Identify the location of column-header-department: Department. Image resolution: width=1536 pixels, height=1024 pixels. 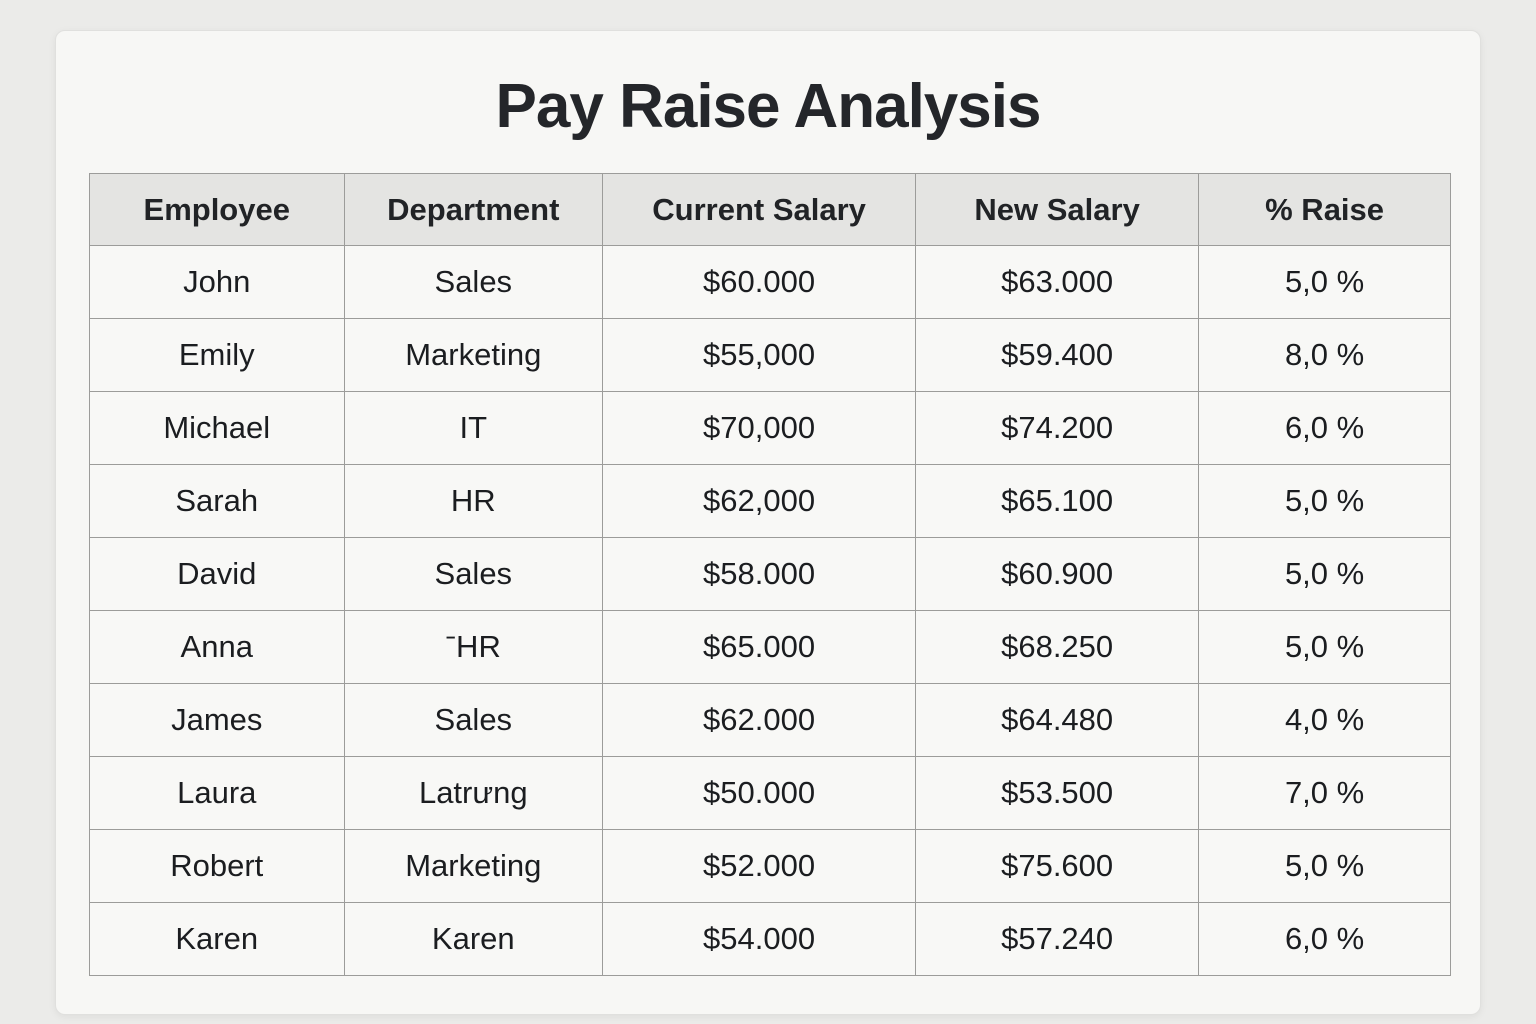
(473, 209).